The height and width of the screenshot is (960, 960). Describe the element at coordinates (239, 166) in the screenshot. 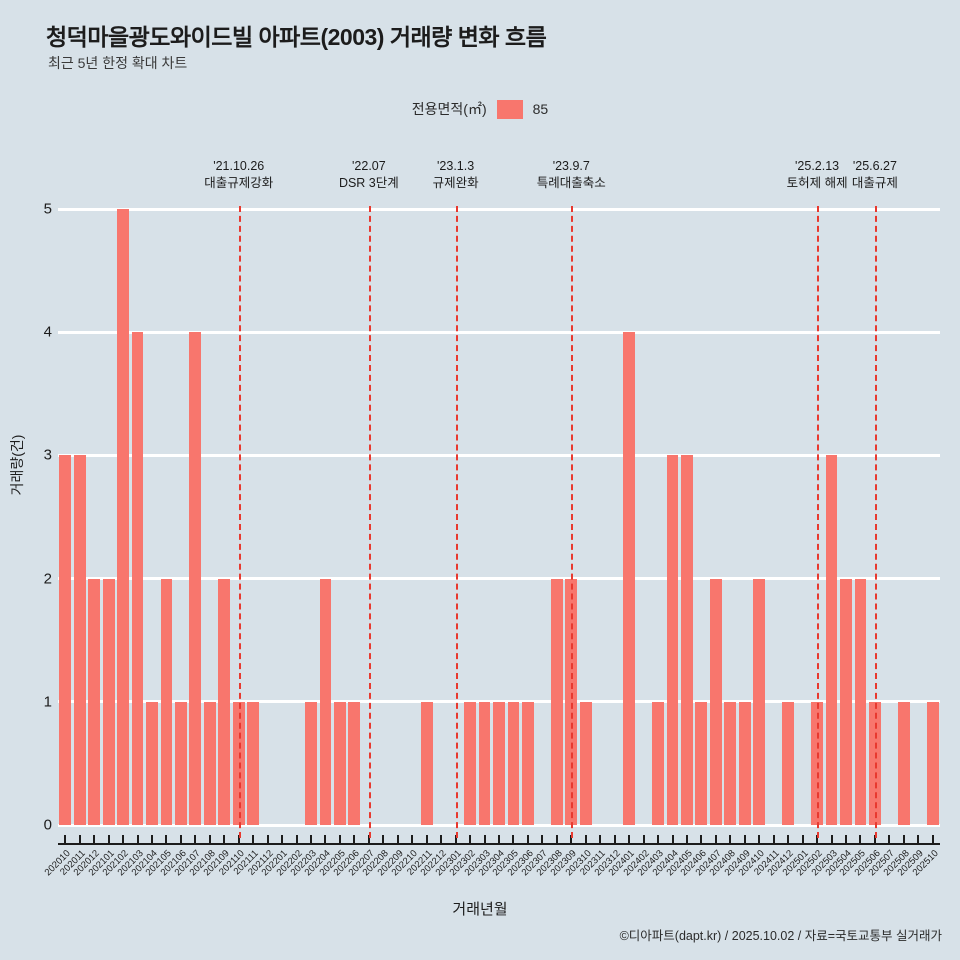

I see `annotation-date: '21.10.26` at that location.